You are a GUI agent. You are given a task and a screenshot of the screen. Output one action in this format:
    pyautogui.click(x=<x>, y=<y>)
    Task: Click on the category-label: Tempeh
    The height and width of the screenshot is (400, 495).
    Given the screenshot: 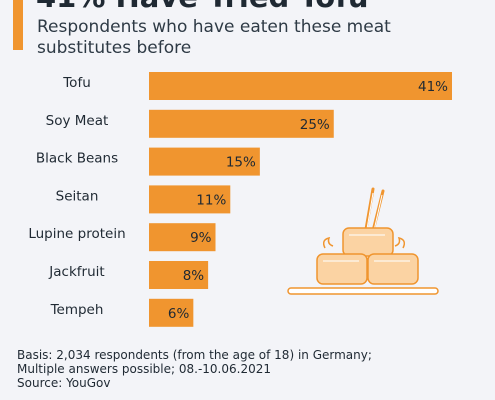 What is the action you would take?
    pyautogui.click(x=77, y=310)
    